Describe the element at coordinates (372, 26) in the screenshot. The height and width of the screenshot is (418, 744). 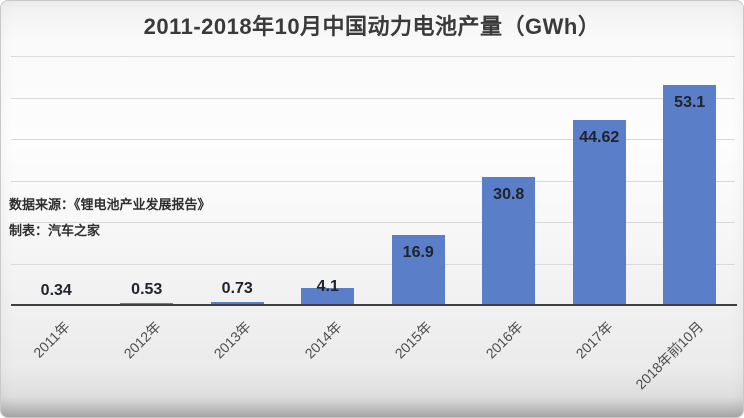
I see `chart-title: 2011-2018年10月中国动力电池产量（GWh）` at that location.